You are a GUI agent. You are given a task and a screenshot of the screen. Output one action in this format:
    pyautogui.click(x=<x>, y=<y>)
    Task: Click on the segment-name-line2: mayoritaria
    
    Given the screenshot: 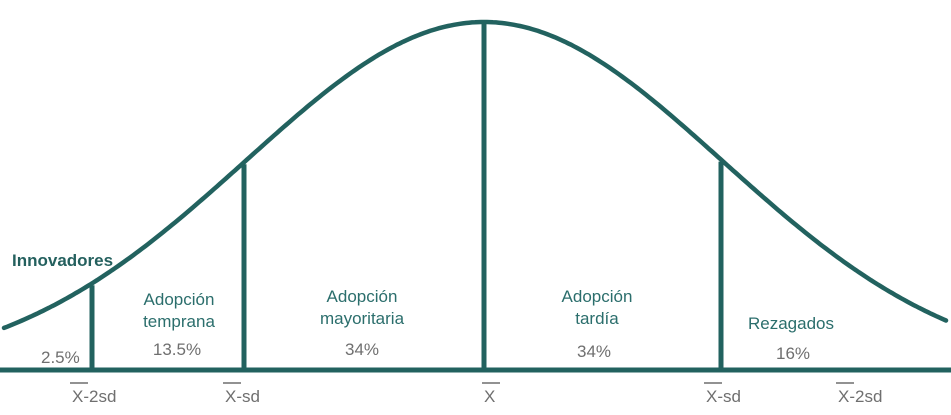 What is the action you would take?
    pyautogui.click(x=362, y=318)
    